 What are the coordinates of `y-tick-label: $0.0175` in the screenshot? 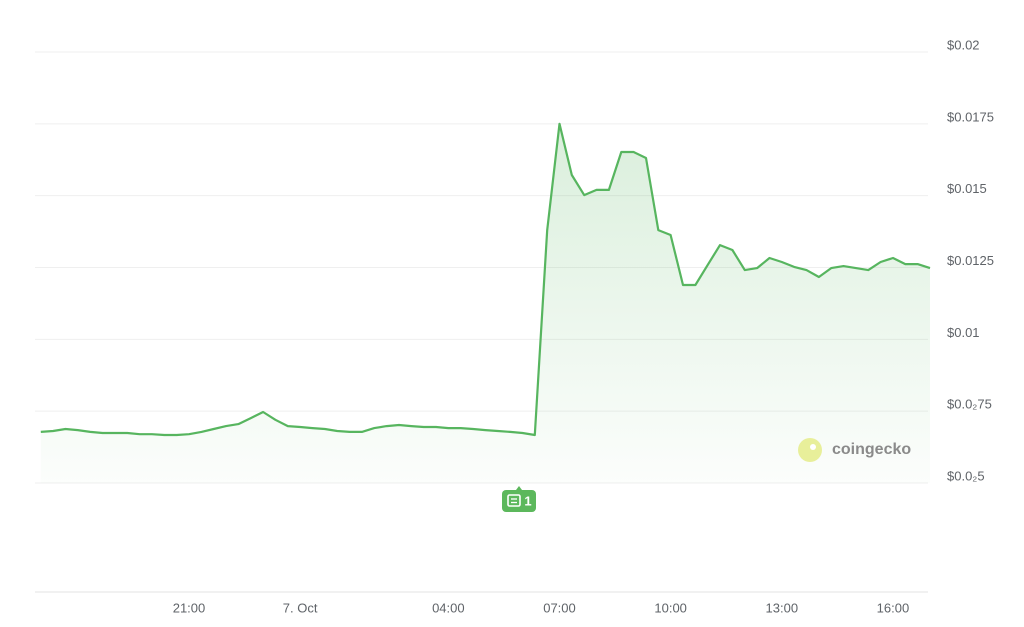 It's located at (970, 116).